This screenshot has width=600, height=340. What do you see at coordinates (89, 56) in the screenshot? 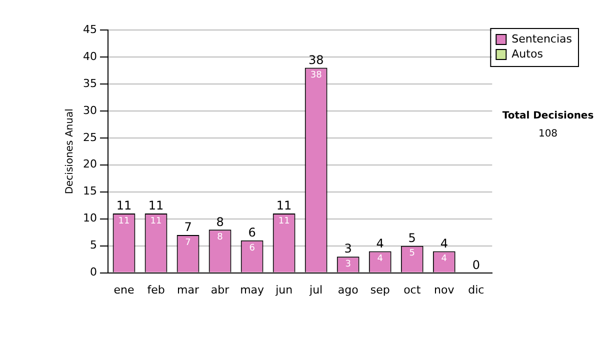
I see `y-tick-label: 40` at bounding box center [89, 56].